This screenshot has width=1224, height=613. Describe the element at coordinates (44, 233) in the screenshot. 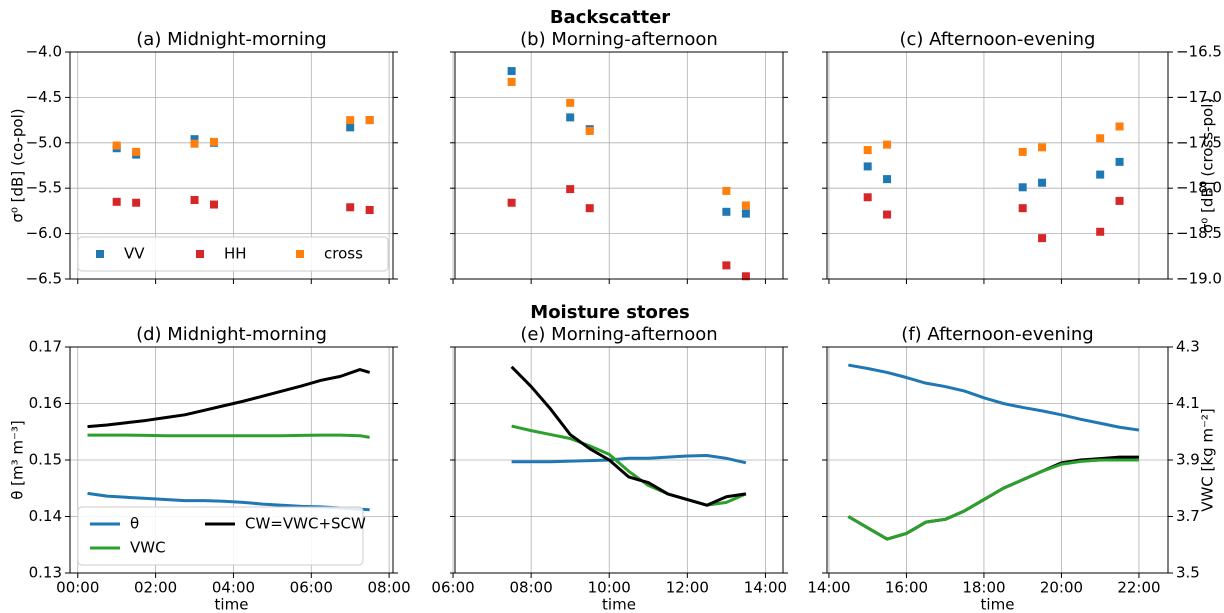

I see `y-tick-label: −6.0` at that location.